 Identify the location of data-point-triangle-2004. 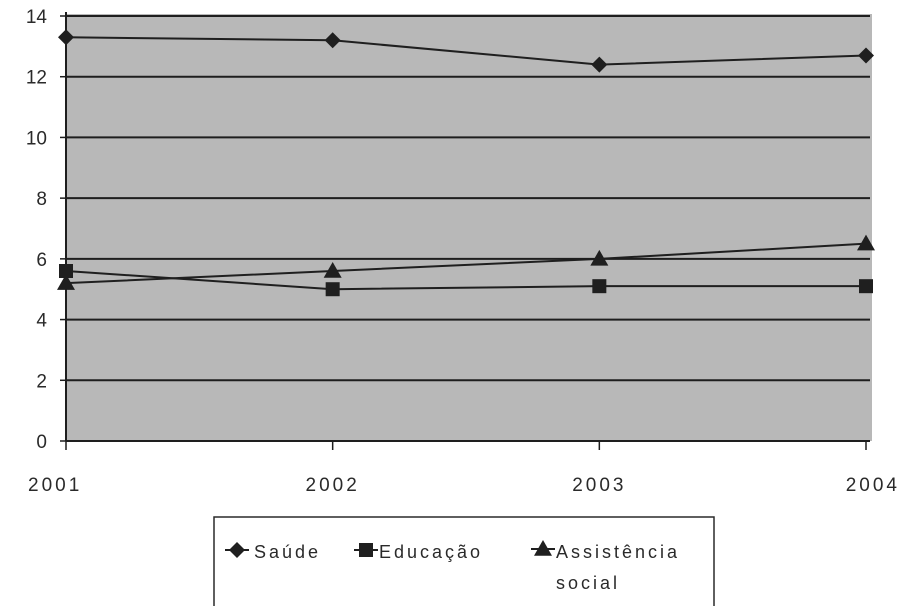
(866, 242).